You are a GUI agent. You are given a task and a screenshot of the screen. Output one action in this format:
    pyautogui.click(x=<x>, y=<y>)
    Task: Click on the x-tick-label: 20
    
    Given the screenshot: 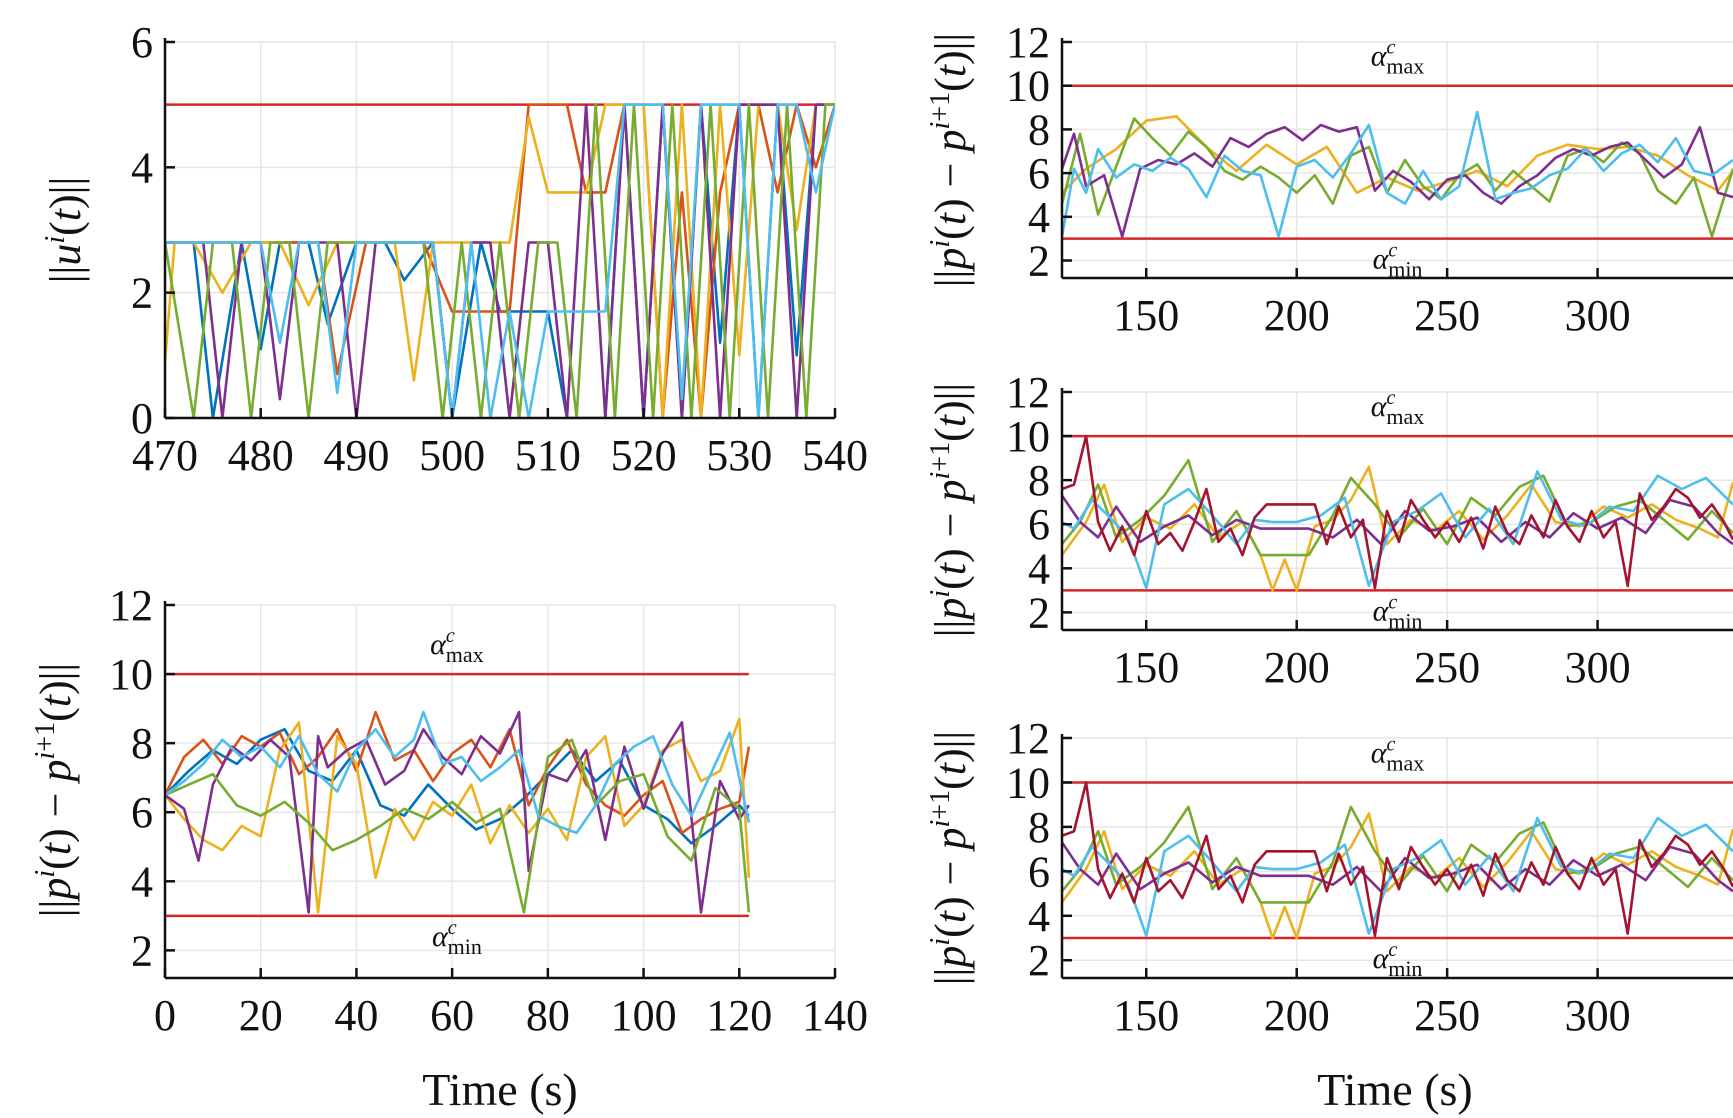 What is the action you would take?
    pyautogui.click(x=261, y=1015)
    